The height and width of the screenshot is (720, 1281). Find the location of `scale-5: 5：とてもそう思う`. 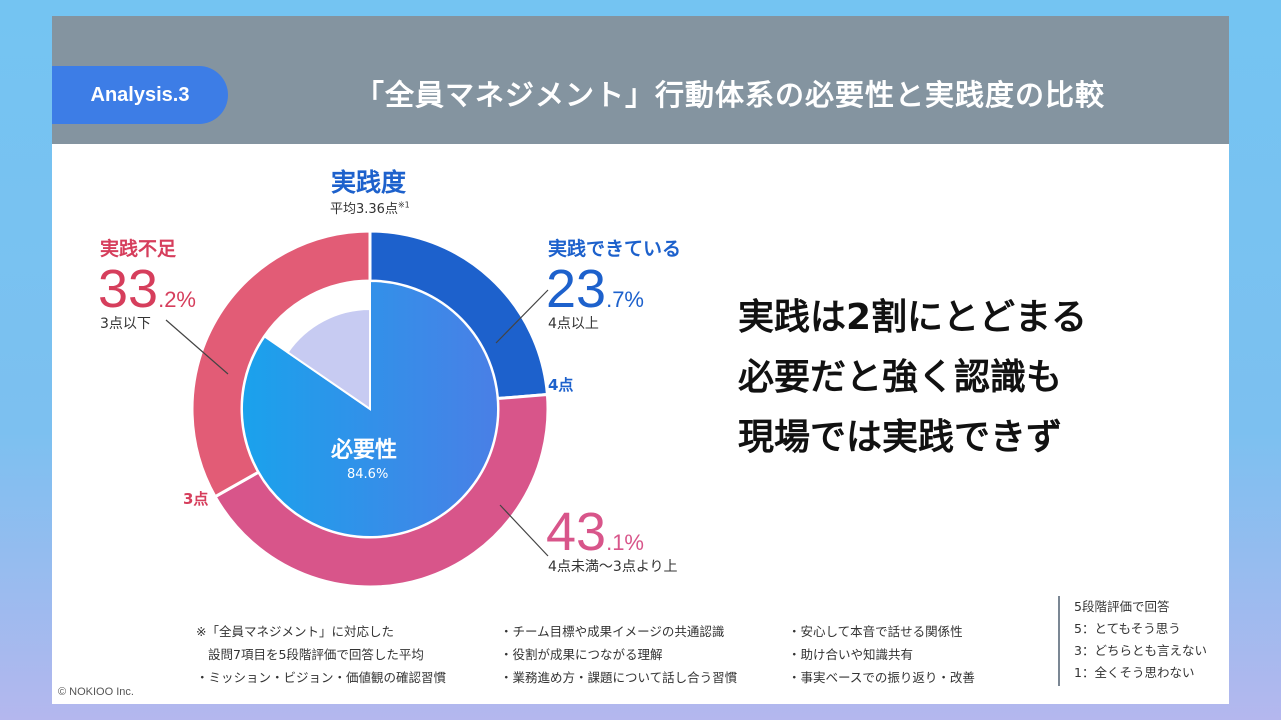

scale-5: 5：とてもそう思う is located at coordinates (1127, 628).